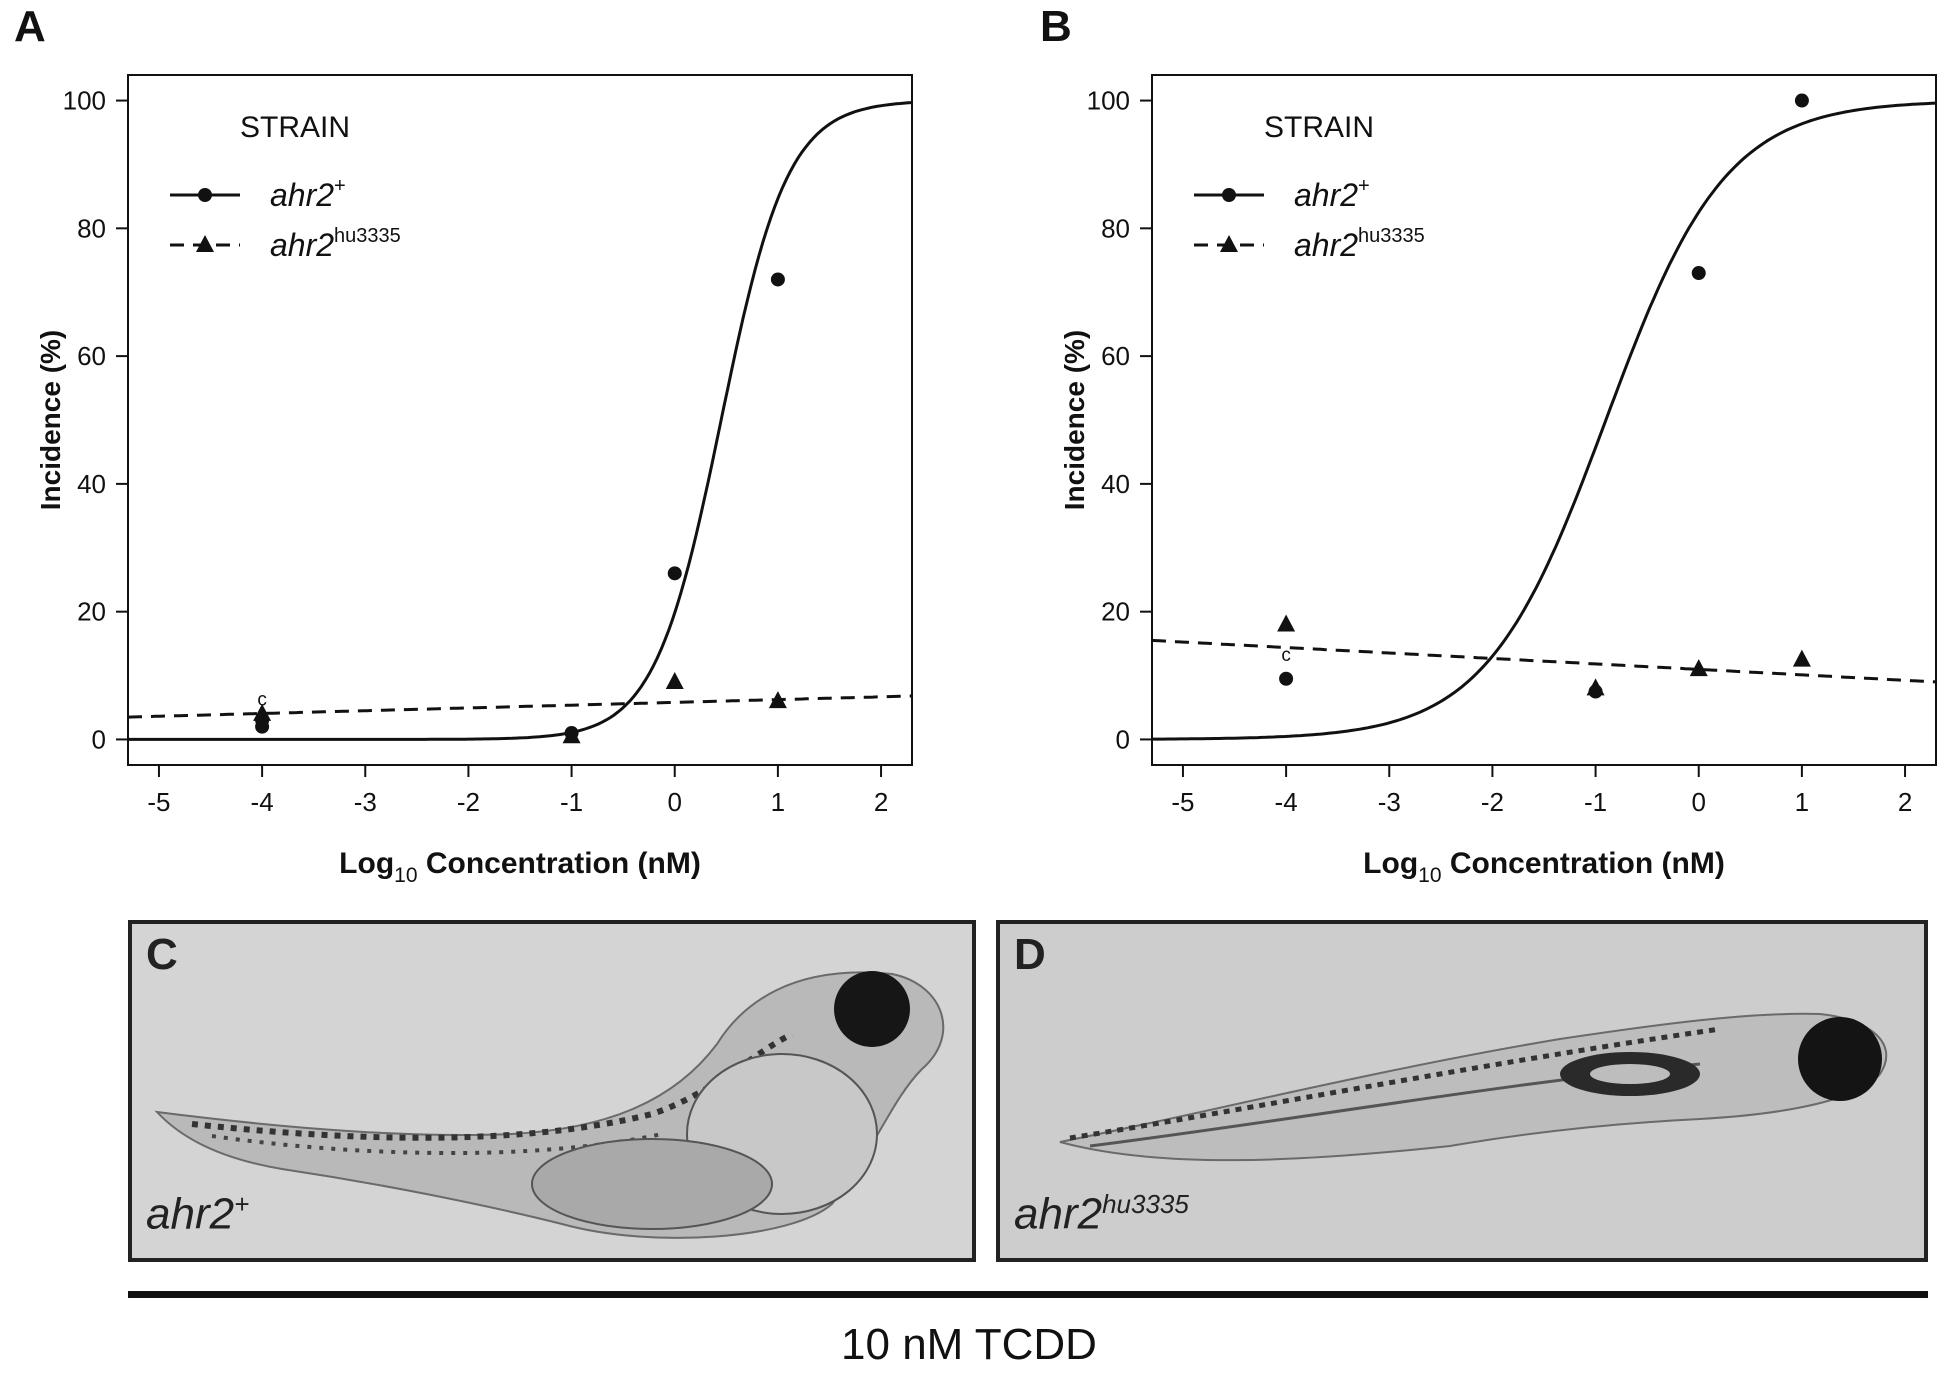  Describe the element at coordinates (162, 954) in the screenshot. I see `panel-letter-c: C` at that location.